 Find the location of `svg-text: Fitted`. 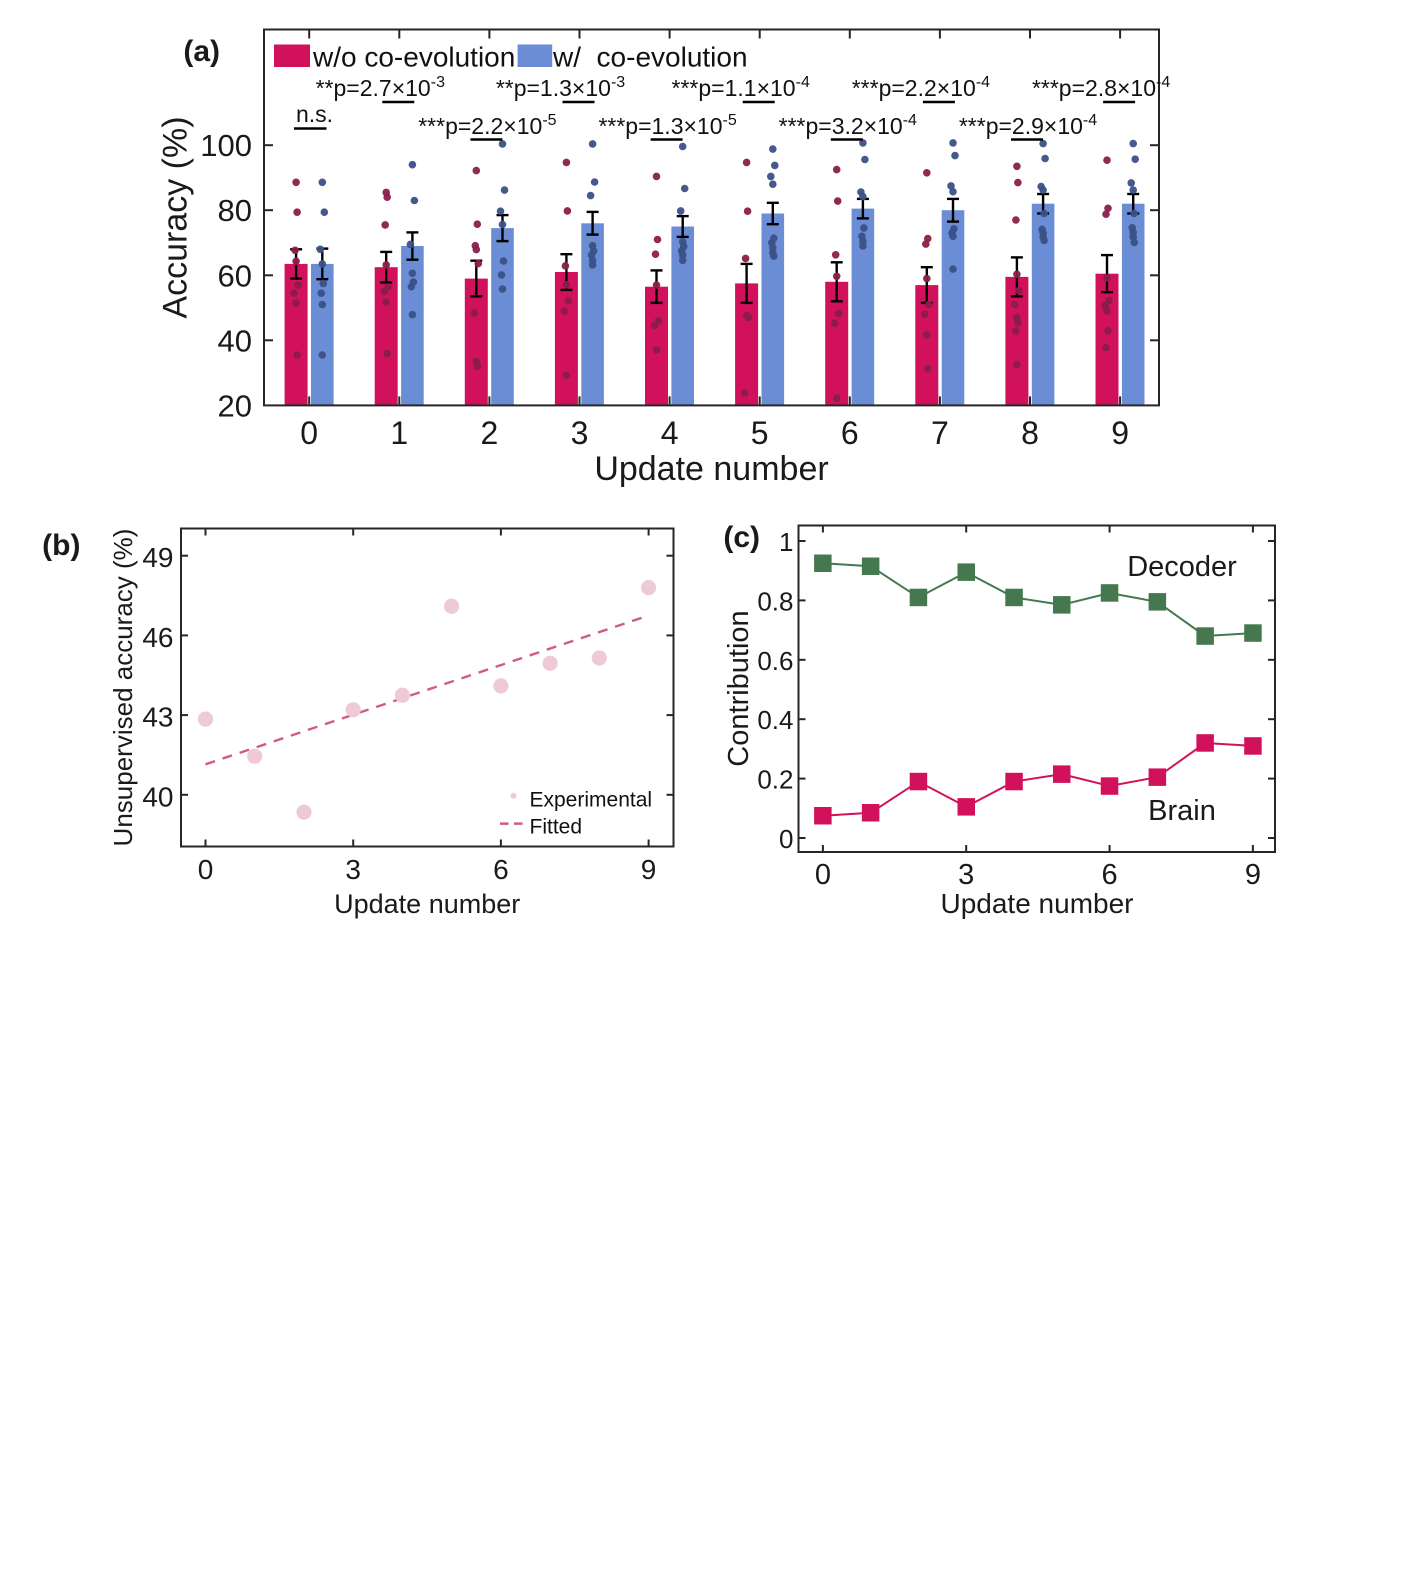

svg-text: Fitted is located at coordinates (556, 826).